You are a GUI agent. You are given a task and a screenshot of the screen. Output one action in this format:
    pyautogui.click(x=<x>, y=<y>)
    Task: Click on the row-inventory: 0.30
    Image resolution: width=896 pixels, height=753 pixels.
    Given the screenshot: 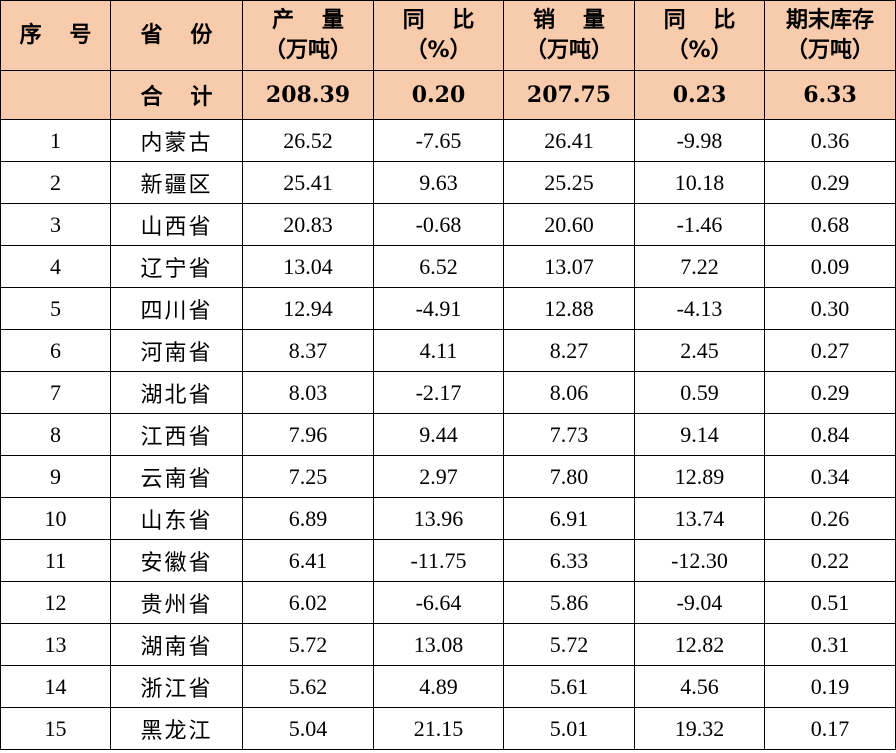 What is the action you would take?
    pyautogui.click(x=830, y=308)
    